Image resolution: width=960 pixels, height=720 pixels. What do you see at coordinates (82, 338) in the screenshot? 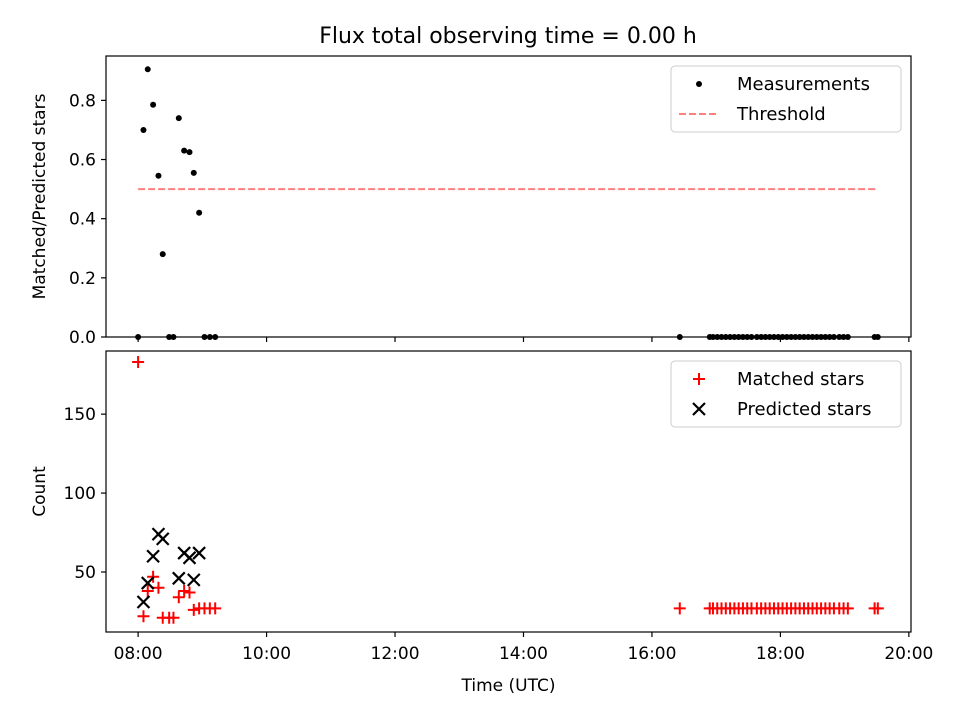
I see `y-tick-label: 0.0` at bounding box center [82, 338].